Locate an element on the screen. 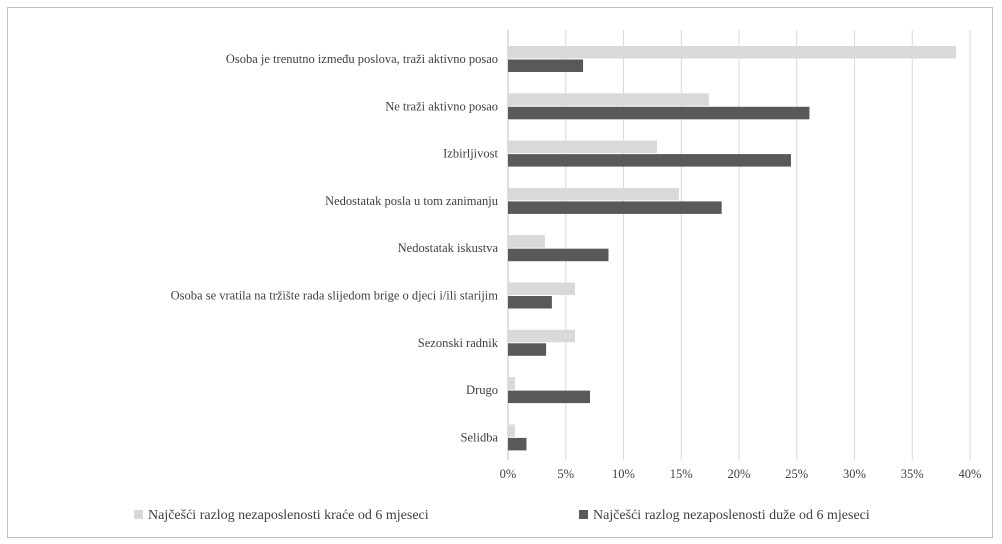  x-axis-tick-labels: 0% 5% 10% 15% 20% 25% 30% 35% 40% is located at coordinates (741, 474).